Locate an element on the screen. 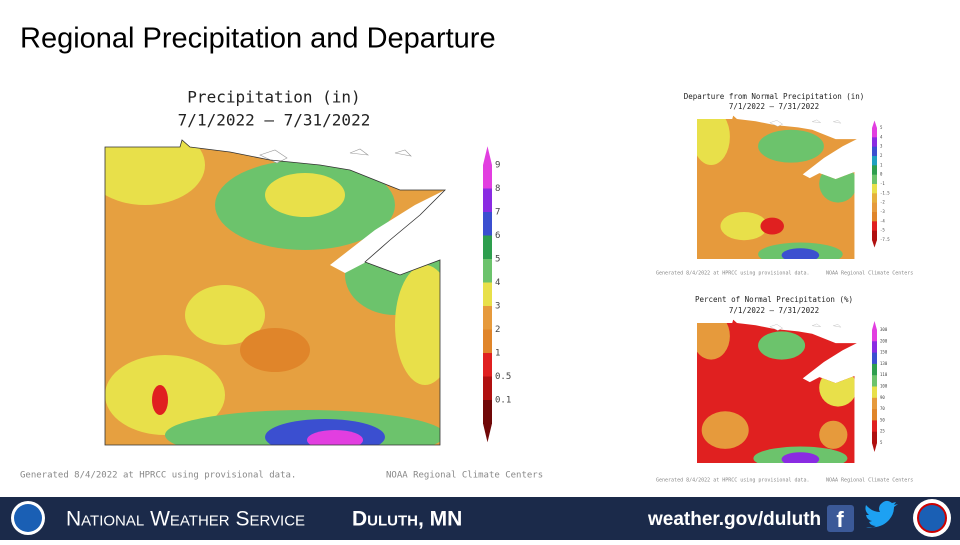  colorbar-label: -1 is located at coordinates (882, 183).